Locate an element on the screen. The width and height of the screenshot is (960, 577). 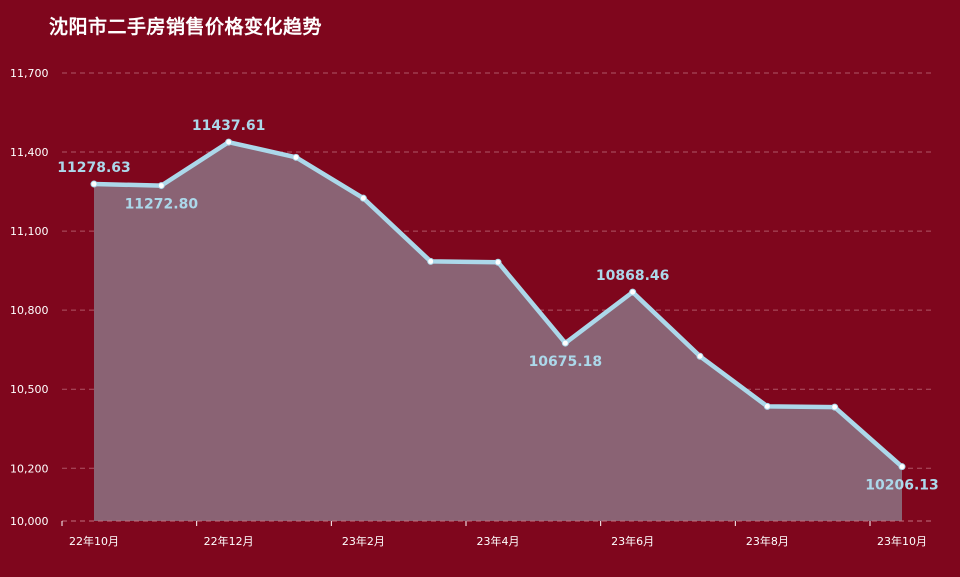
y-tick-label: 10,200 is located at coordinates (29, 468).